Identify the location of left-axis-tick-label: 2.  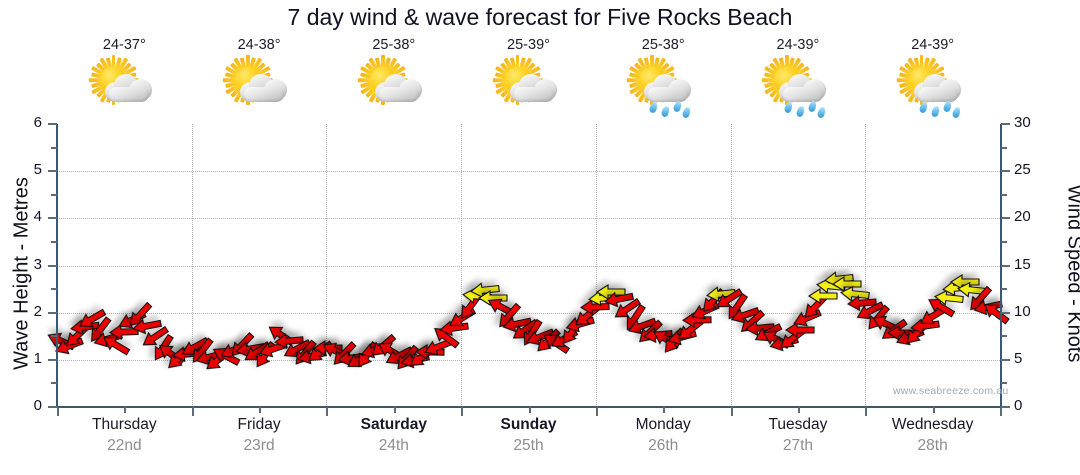
(37, 311).